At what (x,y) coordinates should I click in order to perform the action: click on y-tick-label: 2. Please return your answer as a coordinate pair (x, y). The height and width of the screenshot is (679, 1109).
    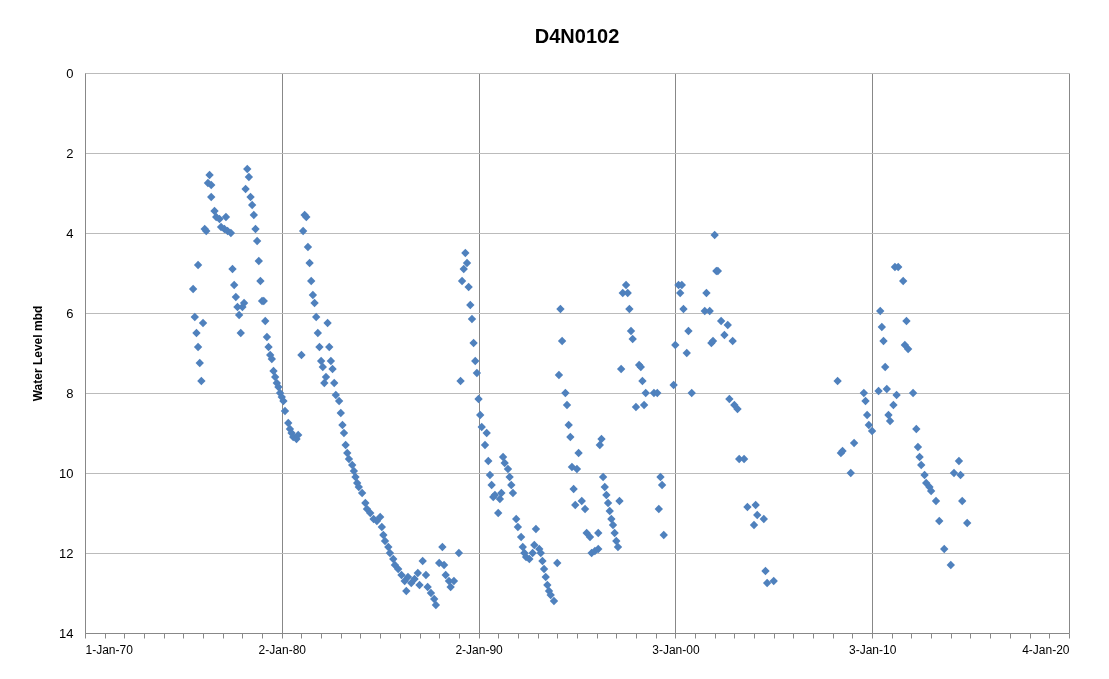
    Looking at the image, I should click on (70, 153).